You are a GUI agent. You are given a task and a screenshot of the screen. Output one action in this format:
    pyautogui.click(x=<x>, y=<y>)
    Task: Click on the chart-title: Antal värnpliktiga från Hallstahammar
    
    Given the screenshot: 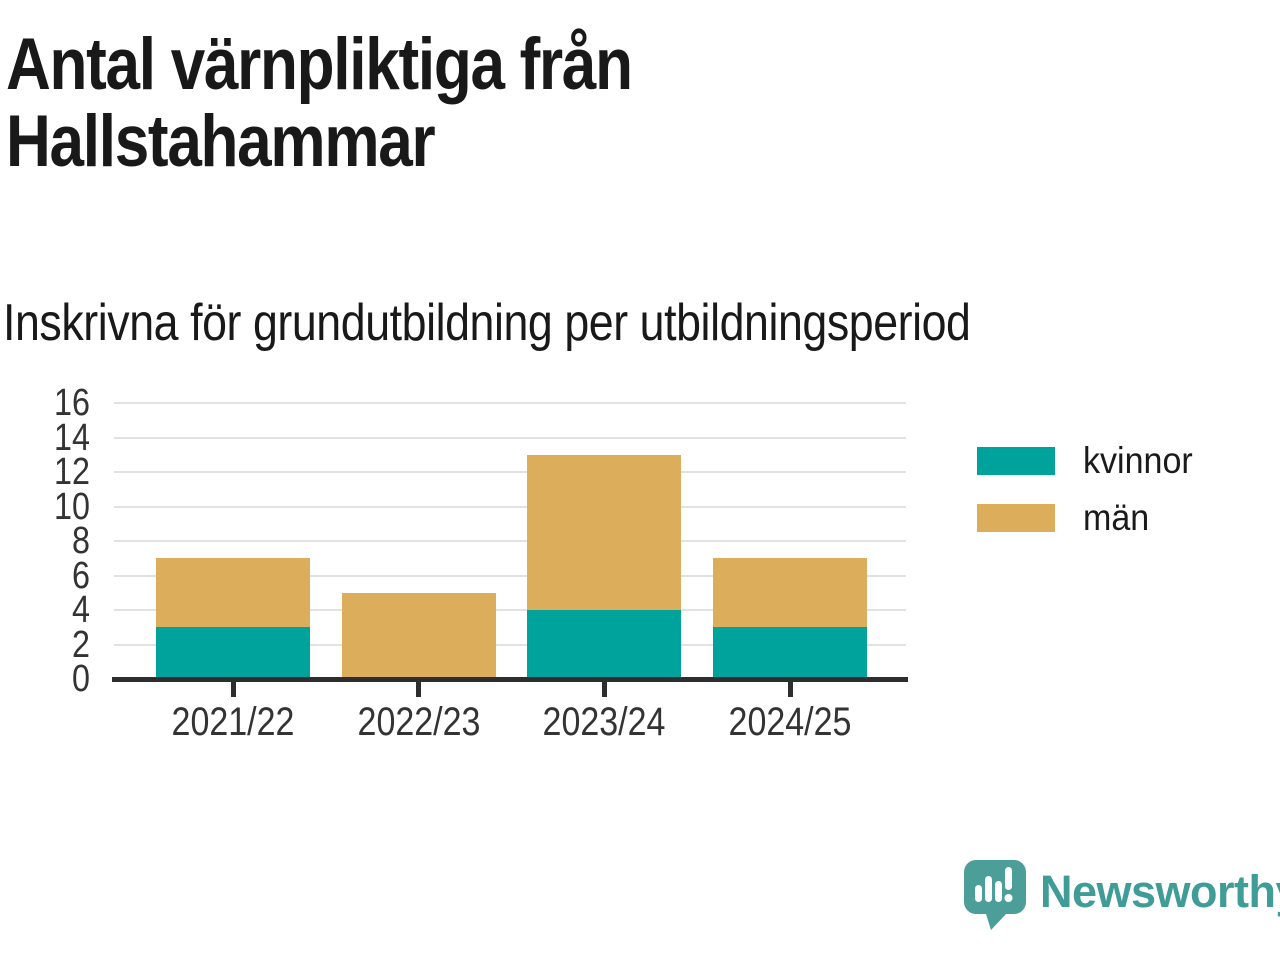 What is the action you would take?
    pyautogui.click(x=319, y=103)
    